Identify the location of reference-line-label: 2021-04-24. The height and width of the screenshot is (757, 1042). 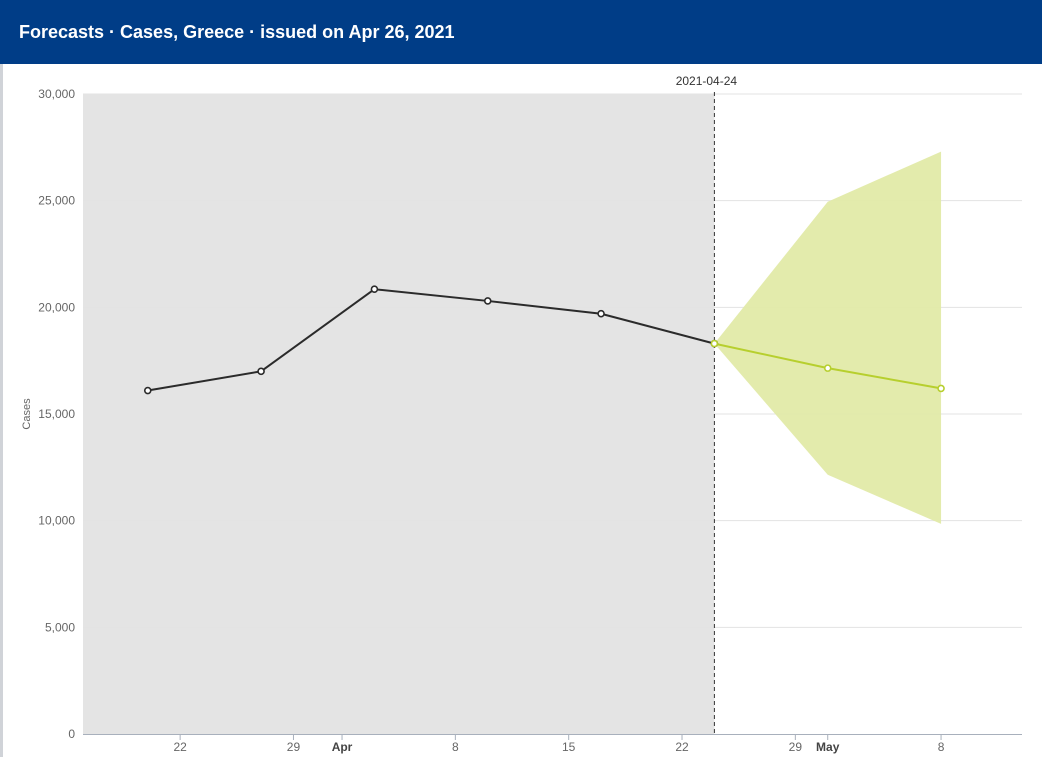
(707, 81).